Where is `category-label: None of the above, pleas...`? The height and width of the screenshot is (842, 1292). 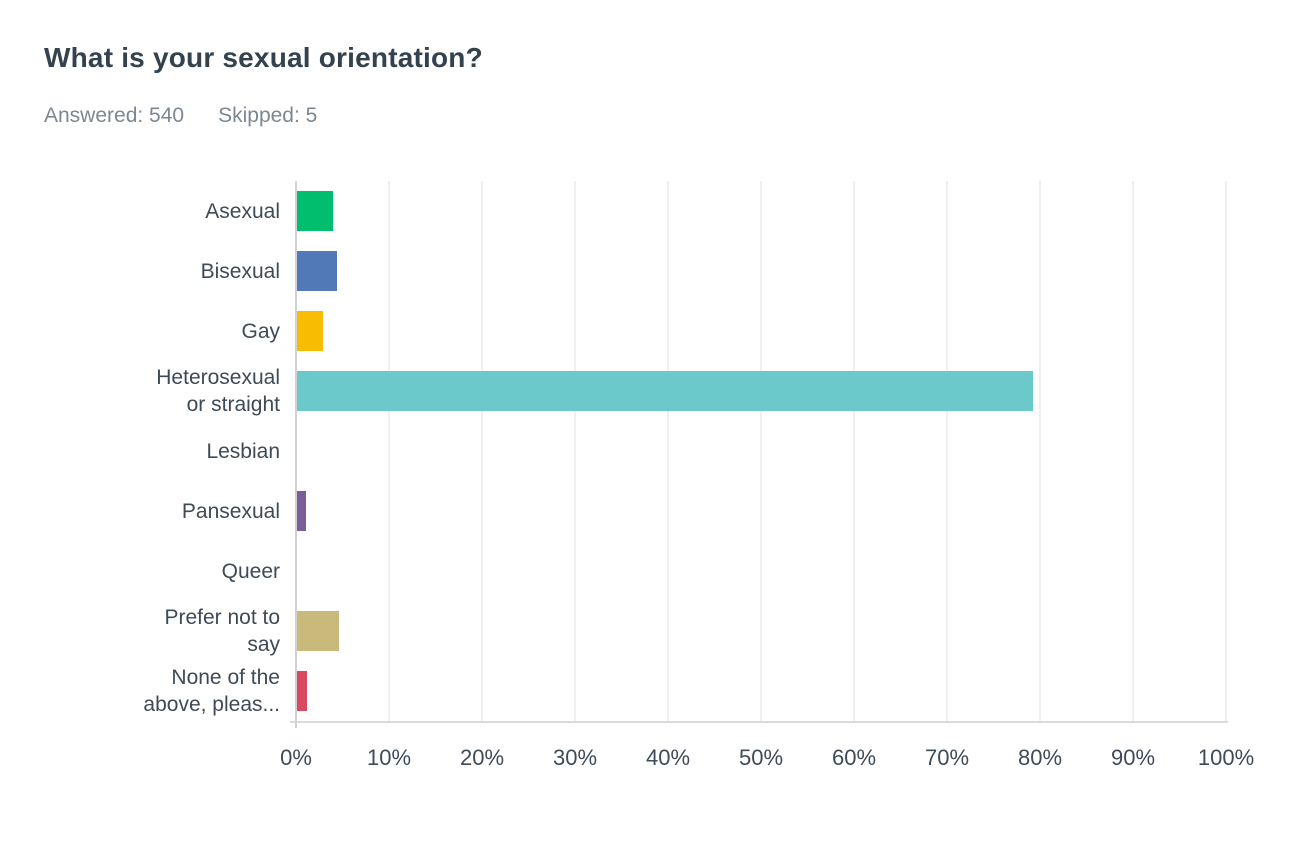 category-label: None of the above, pleas... is located at coordinates (211, 691).